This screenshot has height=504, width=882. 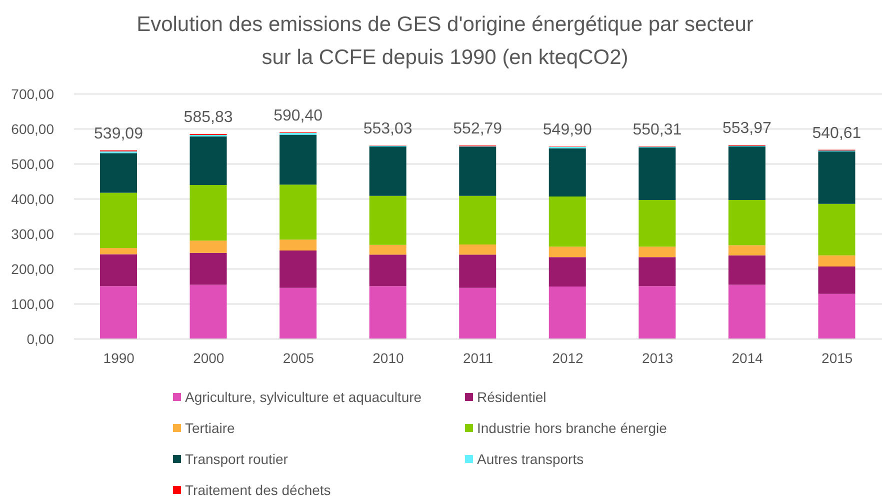 I want to click on total-label: 590,40, so click(x=298, y=115).